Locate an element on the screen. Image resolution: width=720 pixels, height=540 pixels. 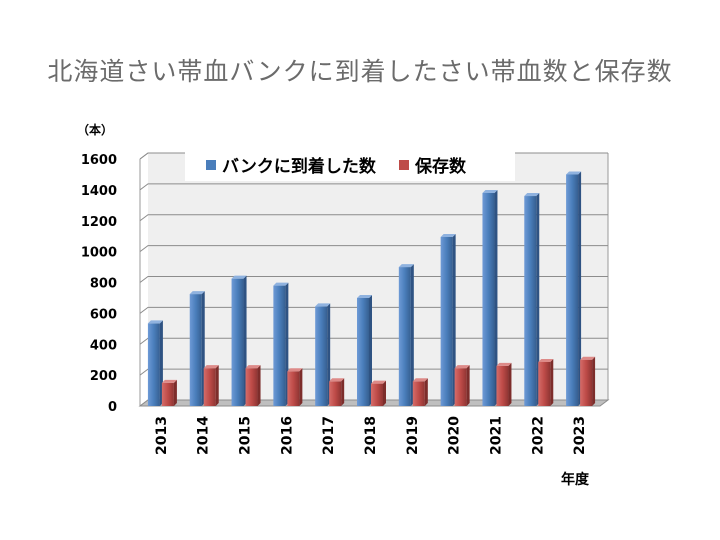
x-tick-label: 2023 is located at coordinates (580, 435).